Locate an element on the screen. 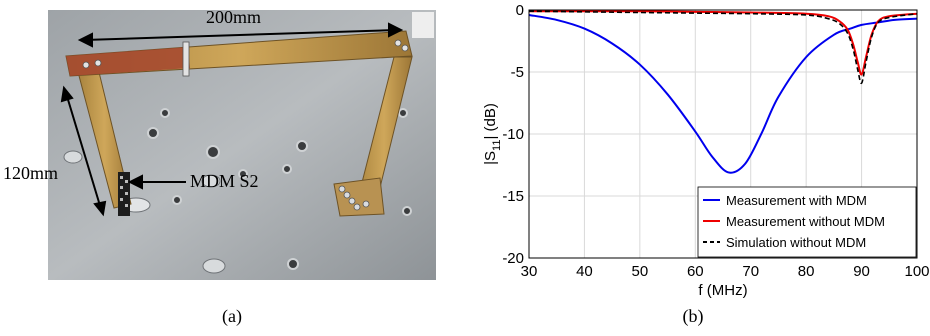 The height and width of the screenshot is (336, 930). x-tick-label: 60 is located at coordinates (695, 271).